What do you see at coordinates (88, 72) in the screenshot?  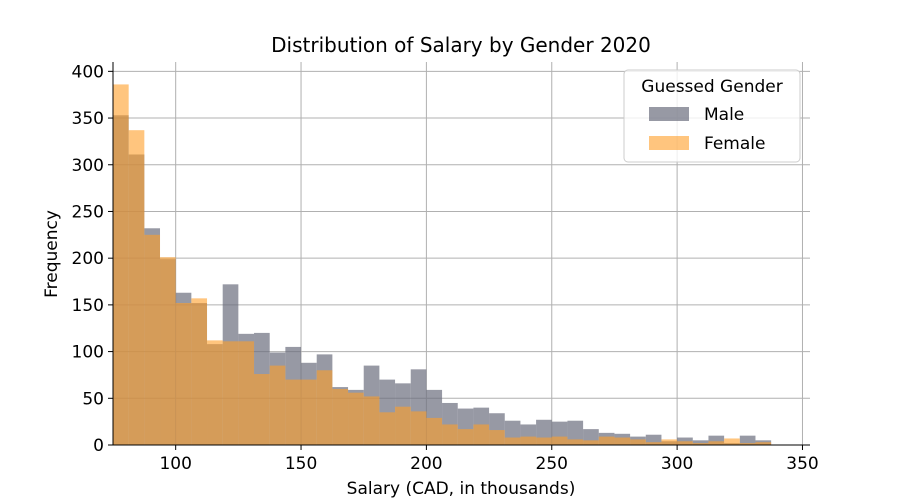 I see `y-tick-label: 400` at bounding box center [88, 72].